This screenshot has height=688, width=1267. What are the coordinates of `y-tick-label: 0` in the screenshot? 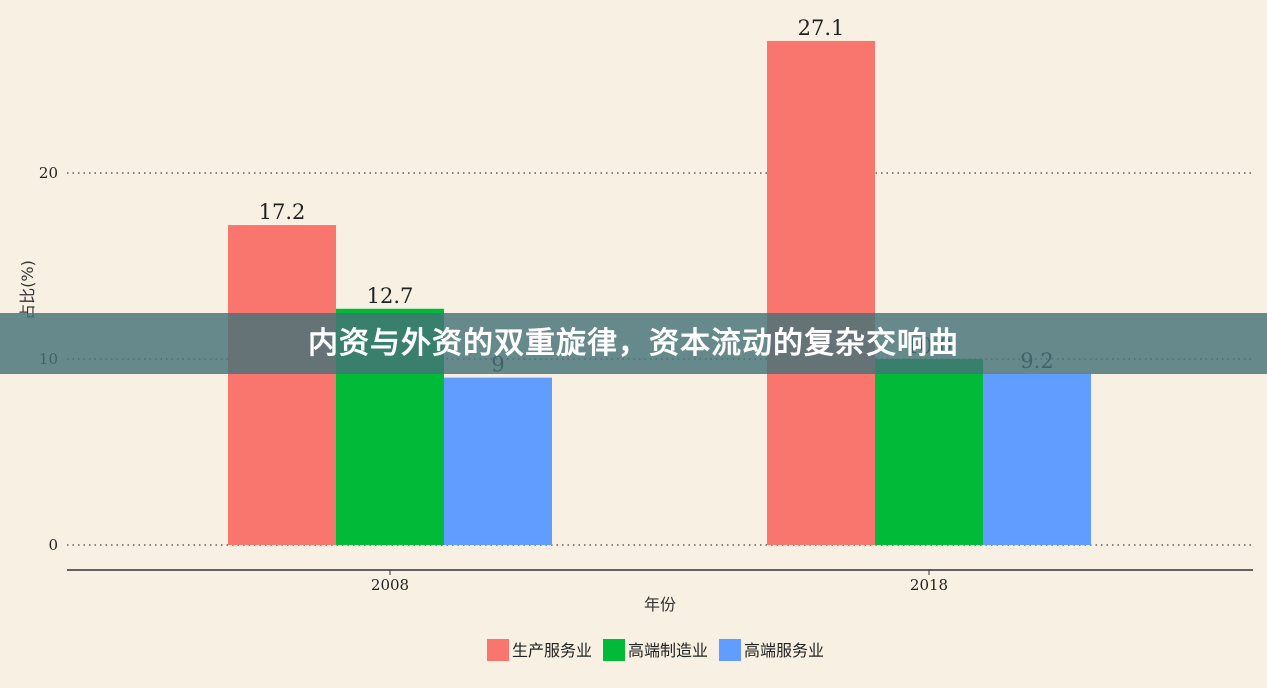 It's located at (53, 545).